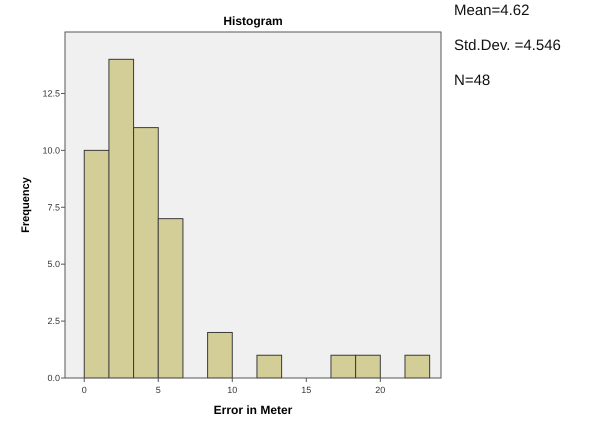 The height and width of the screenshot is (446, 614). What do you see at coordinates (380, 390) in the screenshot?
I see `x-tick-label: 20` at bounding box center [380, 390].